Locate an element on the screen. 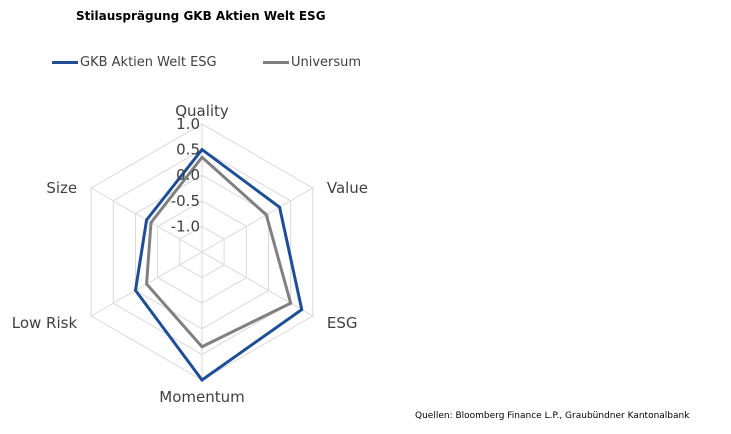  axis-label-momentum: Momentum is located at coordinates (201, 397).